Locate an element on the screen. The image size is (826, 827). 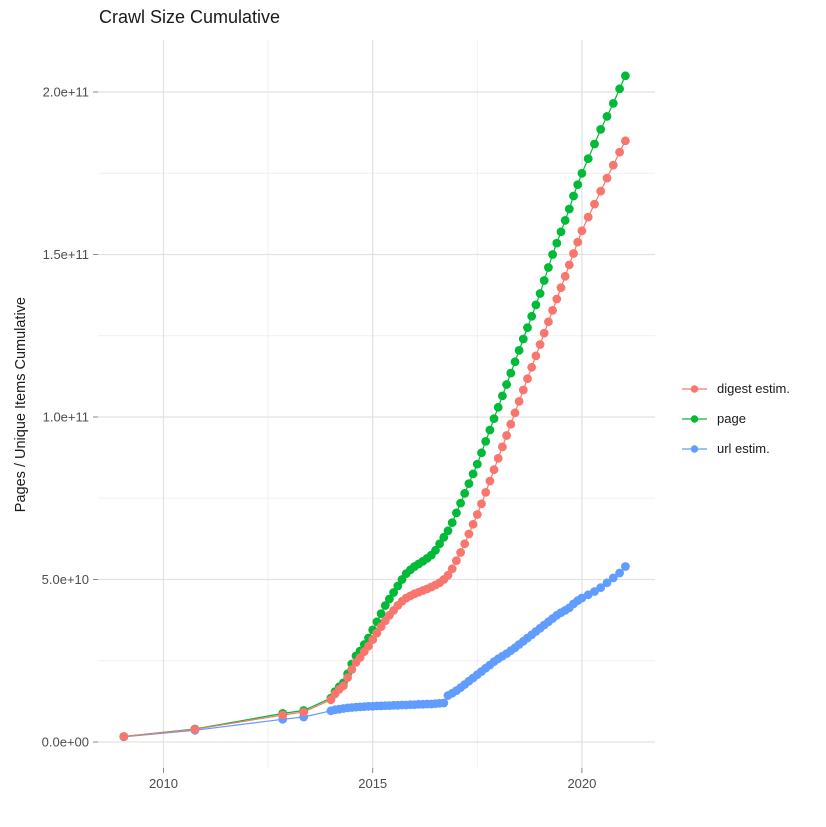
y-tick-label: 2.0e+11 is located at coordinates (66, 92).